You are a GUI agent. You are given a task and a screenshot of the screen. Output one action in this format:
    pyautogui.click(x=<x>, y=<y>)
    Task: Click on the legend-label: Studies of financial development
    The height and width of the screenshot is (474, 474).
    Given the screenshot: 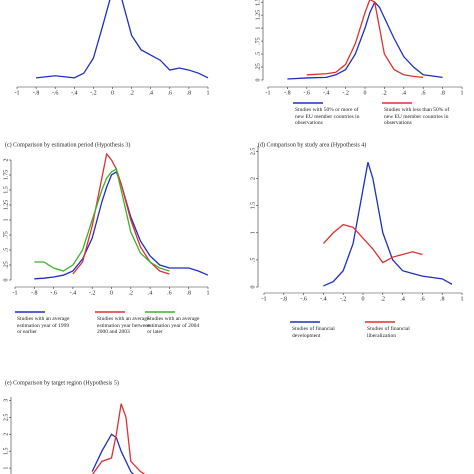 What is the action you would take?
    pyautogui.click(x=313, y=332)
    